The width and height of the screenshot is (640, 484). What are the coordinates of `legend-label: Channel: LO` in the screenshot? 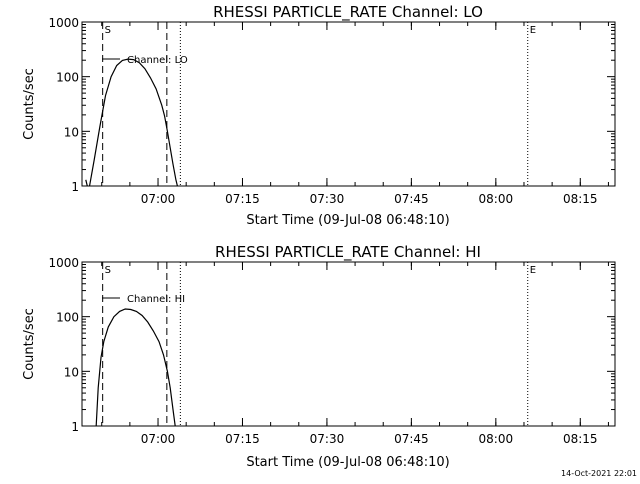 It's located at (157, 60).